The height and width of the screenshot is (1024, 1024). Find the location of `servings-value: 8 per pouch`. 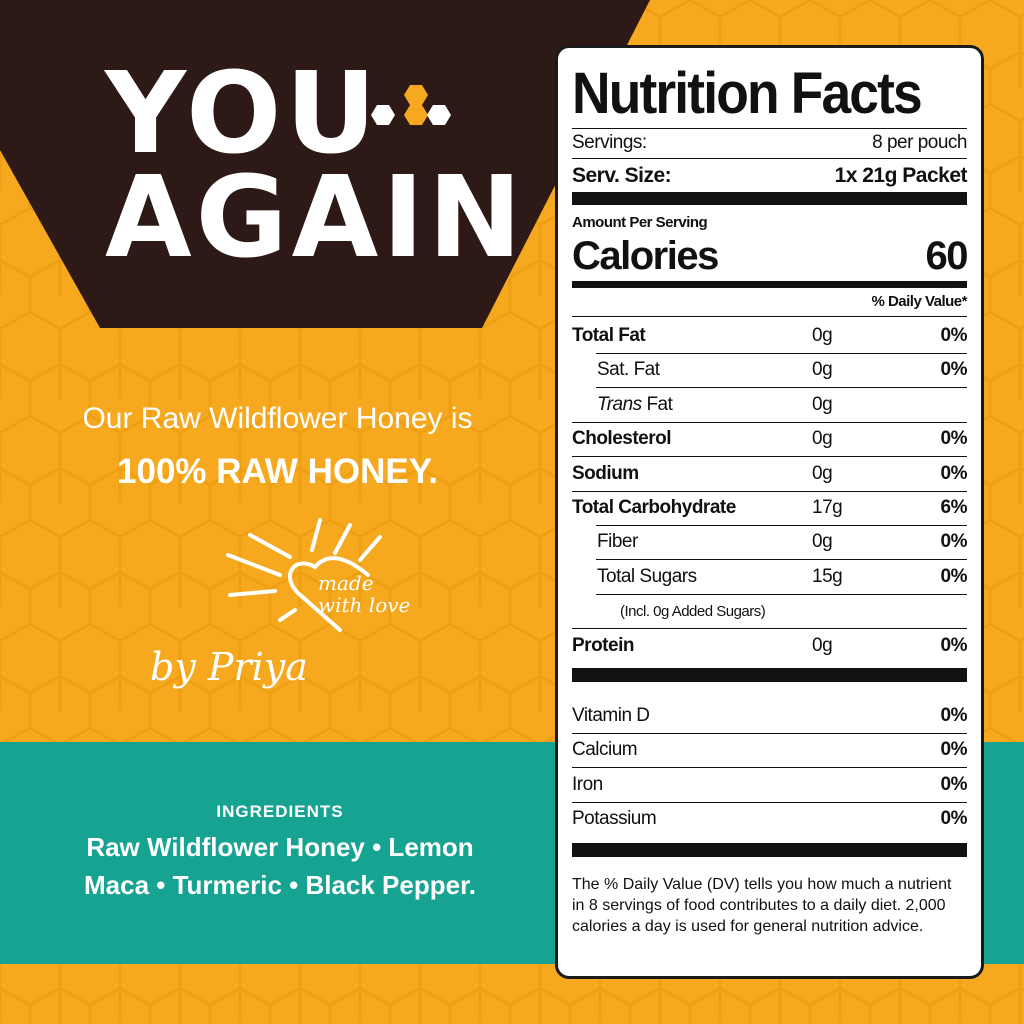

servings-value: 8 per pouch is located at coordinates (919, 142).